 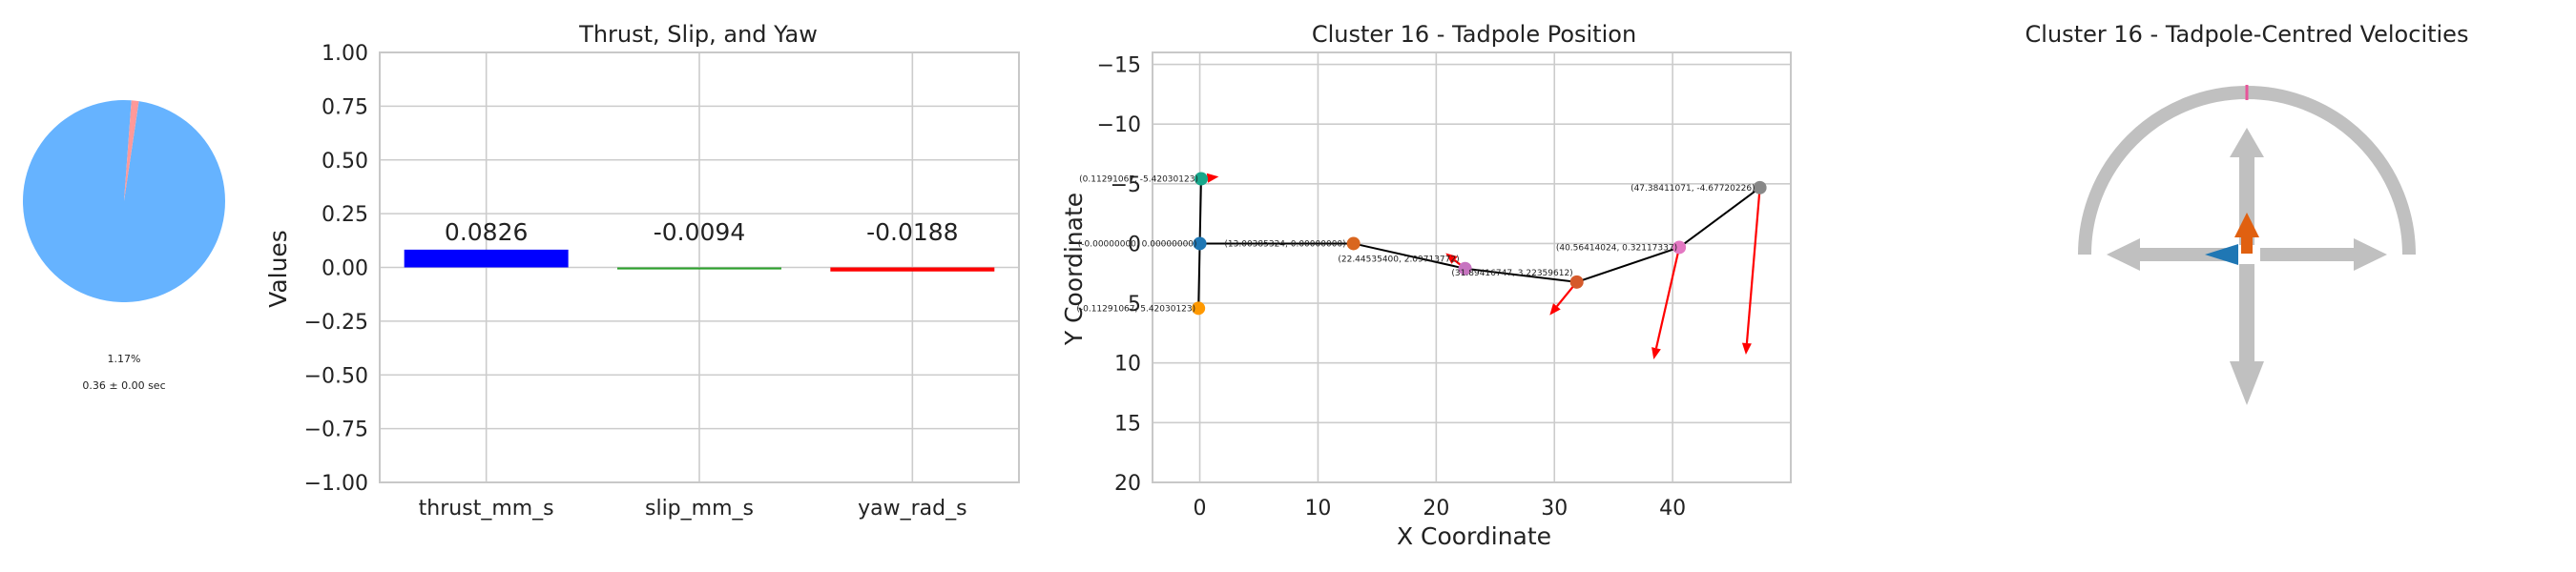 I want to click on bar-xtick-label: yaw_rad_s, so click(x=912, y=509).